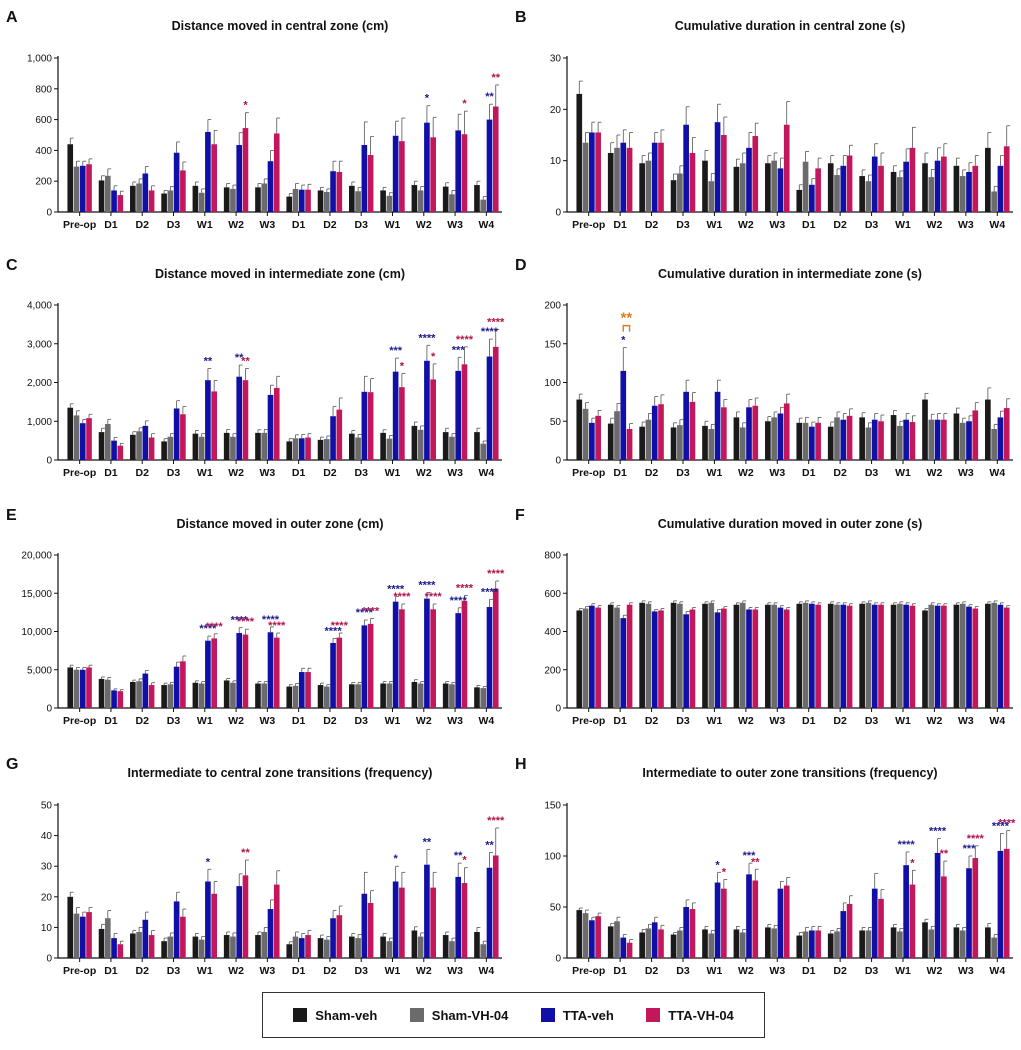 The height and width of the screenshot is (1050, 1021). What do you see at coordinates (245, 362) in the screenshot?
I see `significance-marker: **` at bounding box center [245, 362].